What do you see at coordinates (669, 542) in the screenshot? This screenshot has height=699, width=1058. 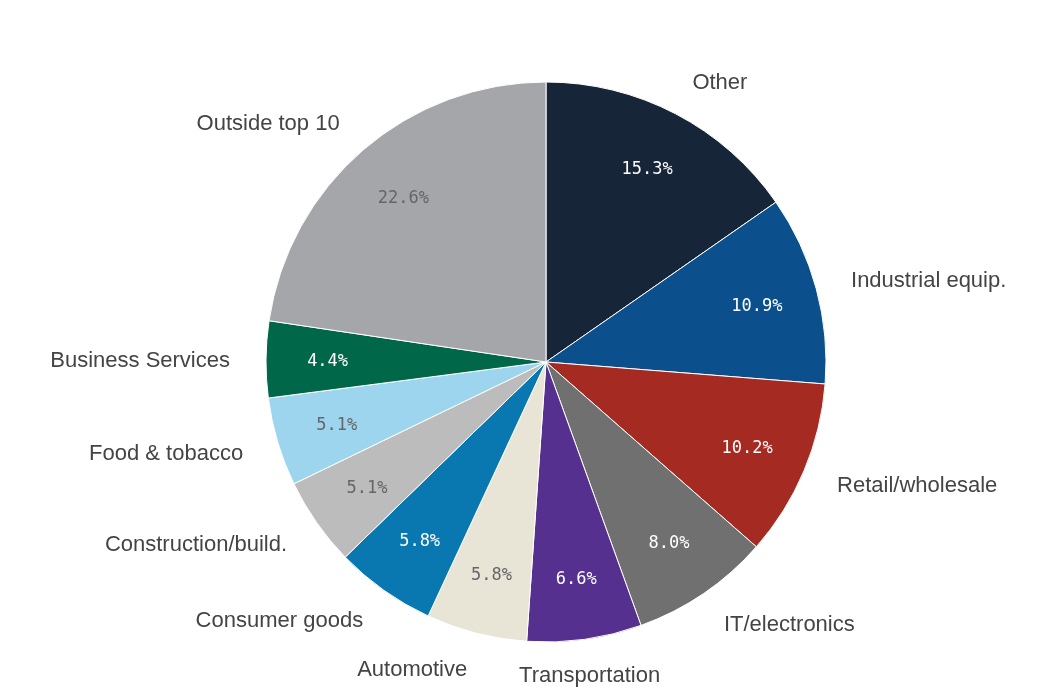 I see `data-label: 8.0%` at bounding box center [669, 542].